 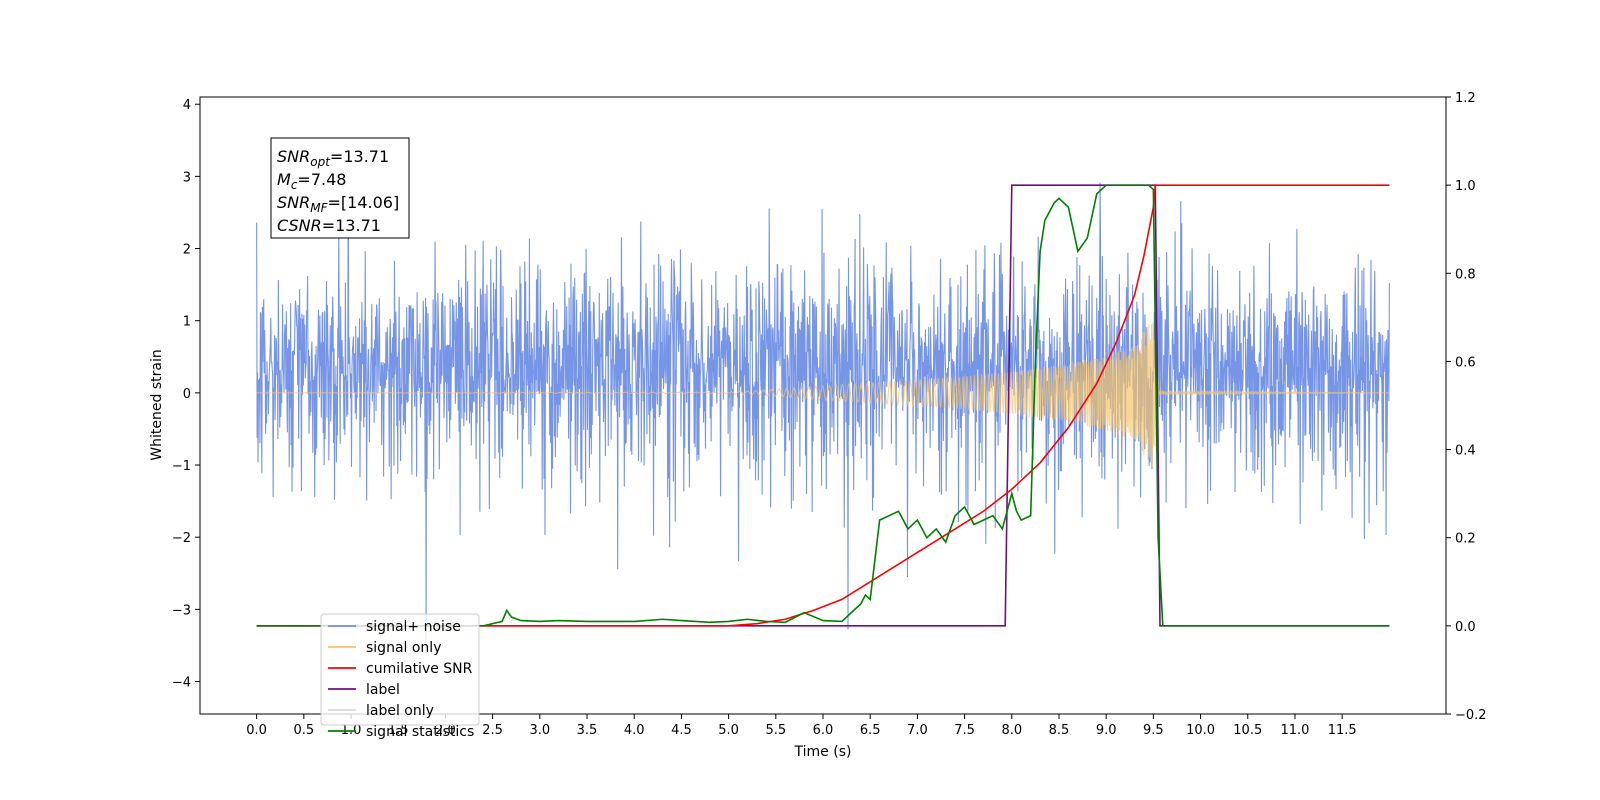 I want to click on y2-tick-label: 0.4, so click(x=1465, y=451).